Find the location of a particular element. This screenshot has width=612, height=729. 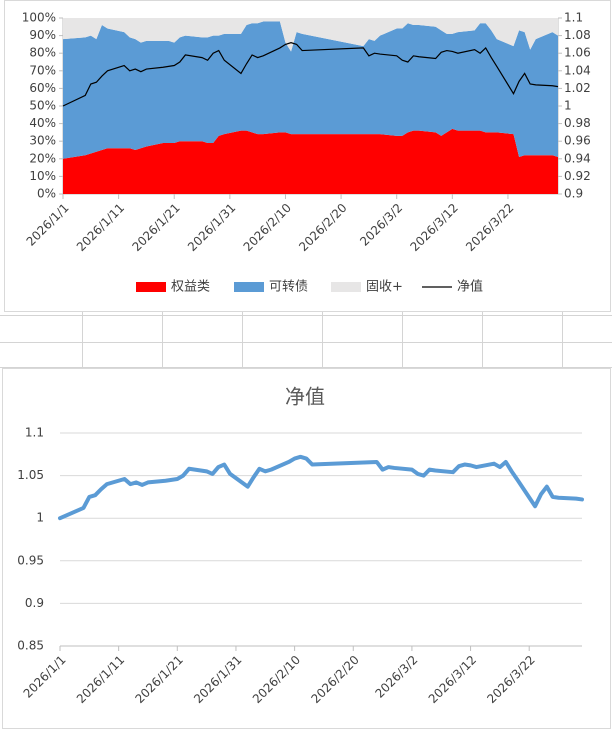

y-tick-label: 50% is located at coordinates (42, 106).